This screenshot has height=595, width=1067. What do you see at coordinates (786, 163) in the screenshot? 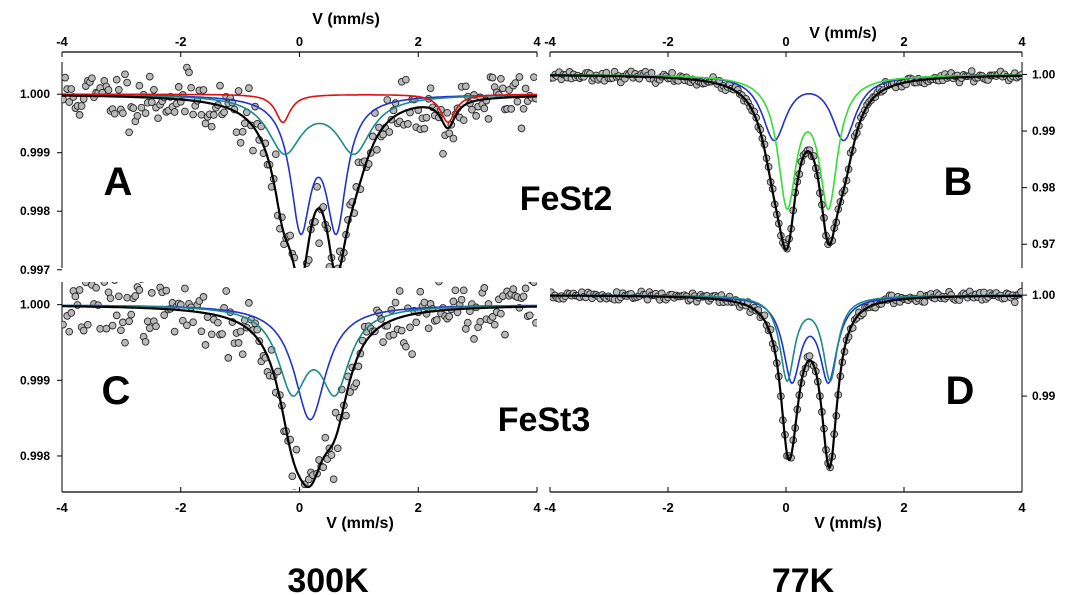
I see `fit-total-curve` at bounding box center [786, 163].